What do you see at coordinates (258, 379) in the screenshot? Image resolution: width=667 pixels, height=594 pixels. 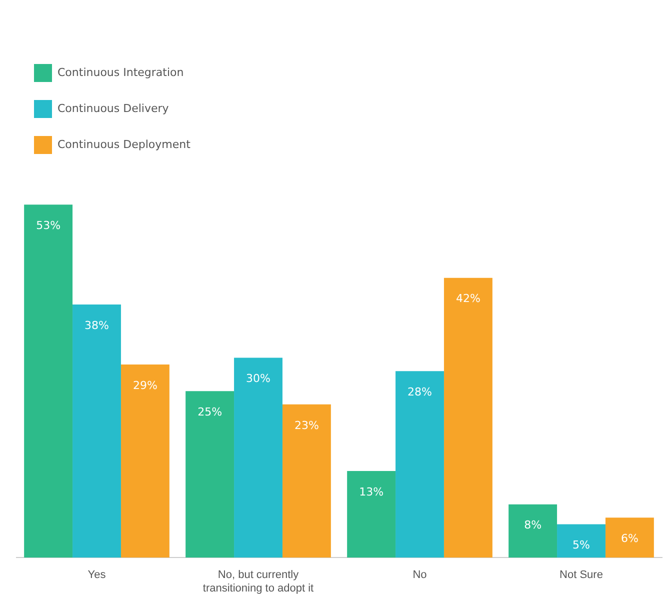 I see `data-label: 30%` at bounding box center [258, 379].